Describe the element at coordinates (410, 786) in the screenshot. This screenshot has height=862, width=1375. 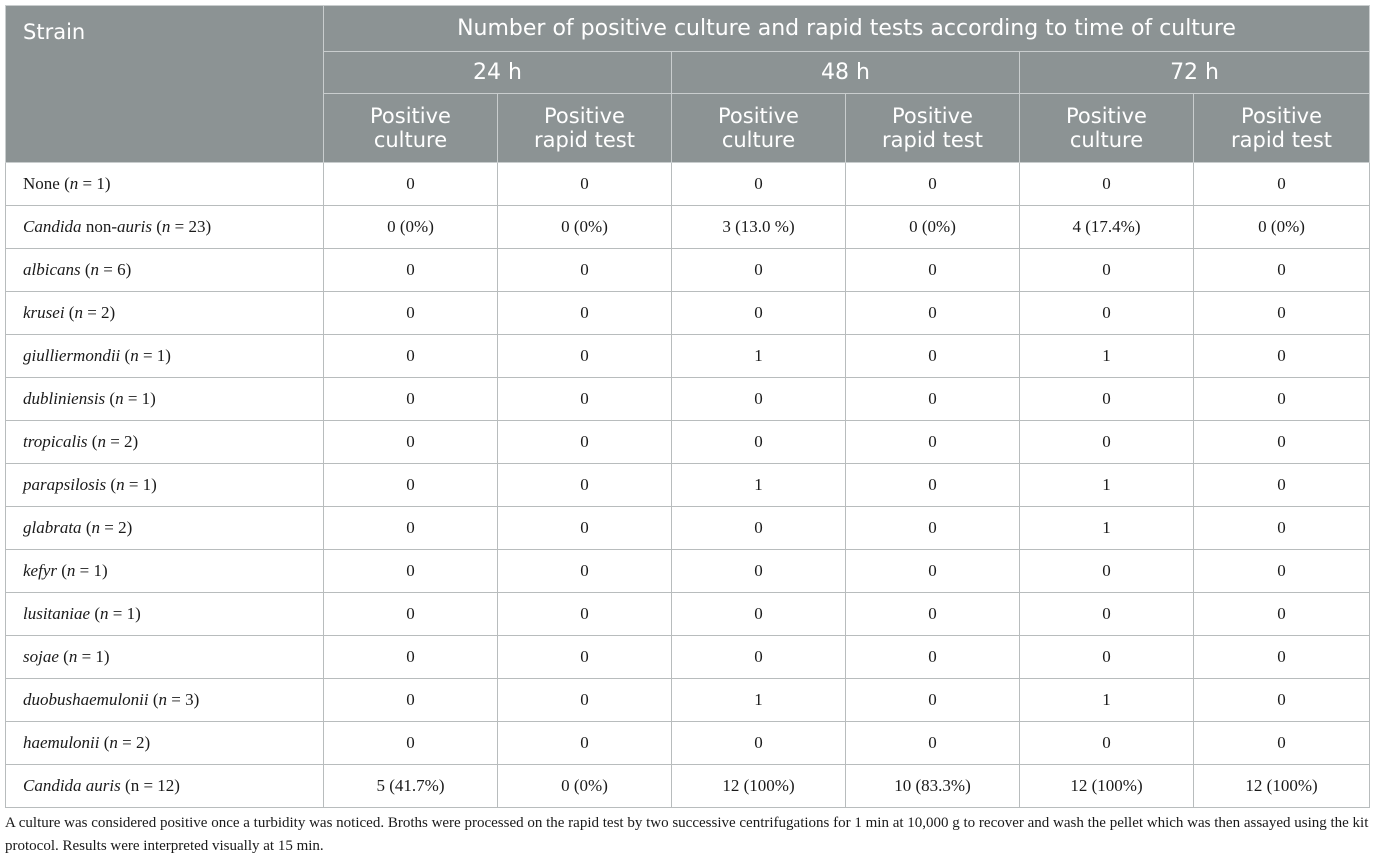
I see `value-cell: 5 (41.7%)` at that location.